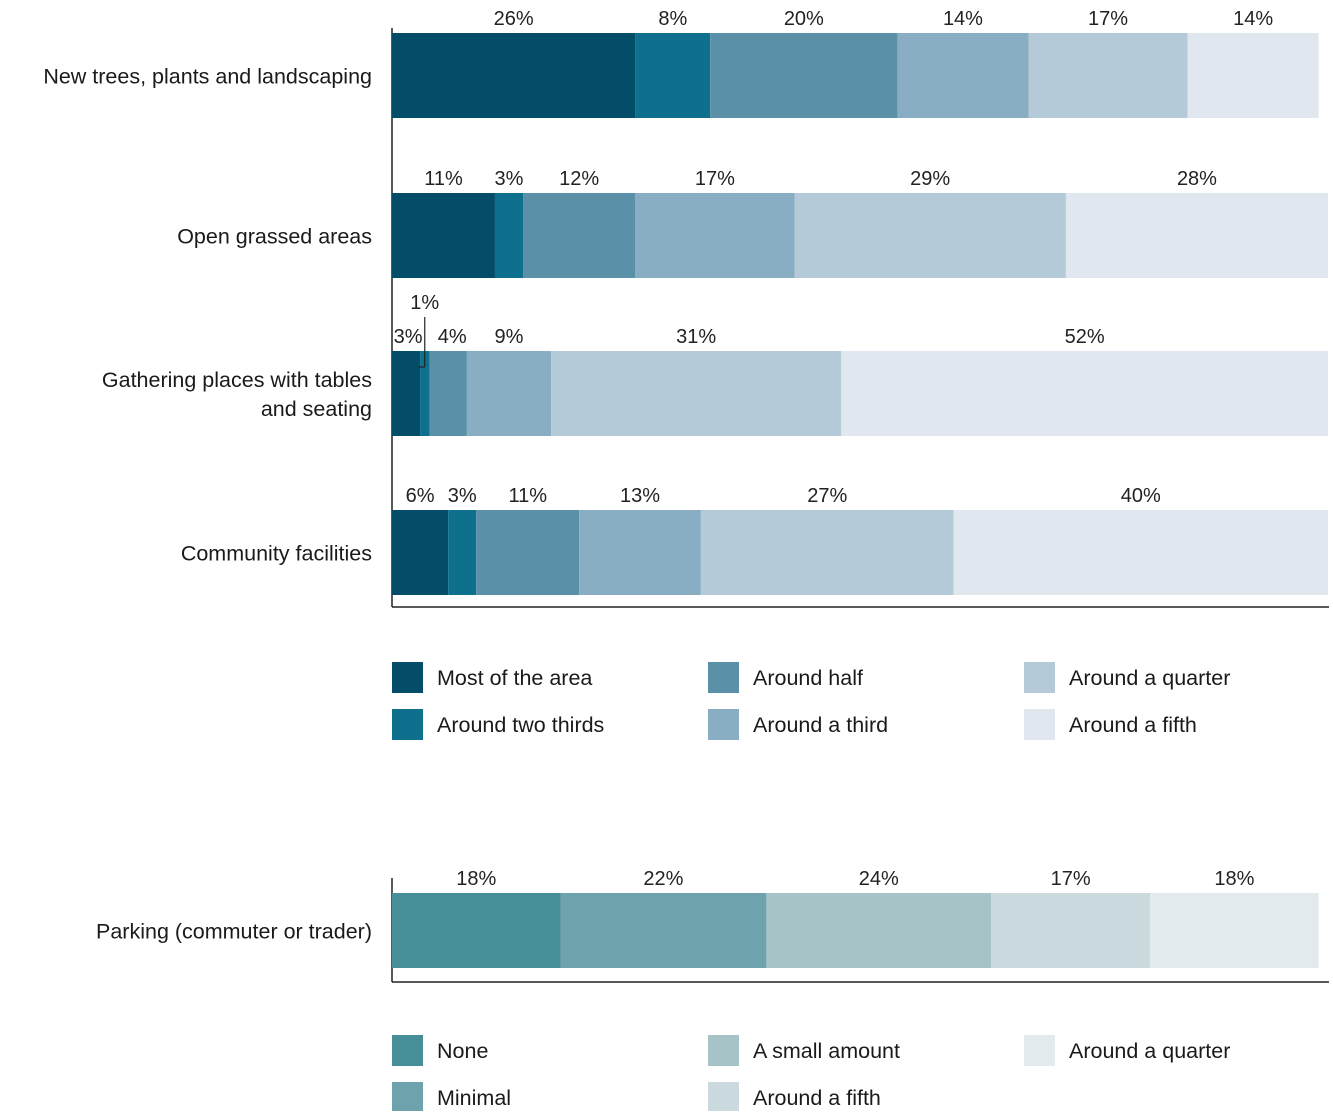 The width and height of the screenshot is (1333, 1116). What do you see at coordinates (826, 1051) in the screenshot?
I see `legend-label: A small amount` at bounding box center [826, 1051].